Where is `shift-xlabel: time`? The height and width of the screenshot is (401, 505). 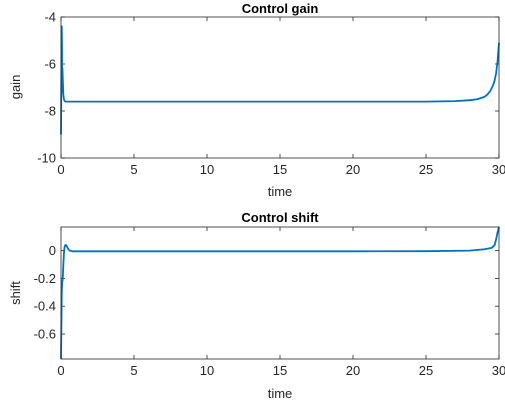
shift-xlabel: time is located at coordinates (280, 393).